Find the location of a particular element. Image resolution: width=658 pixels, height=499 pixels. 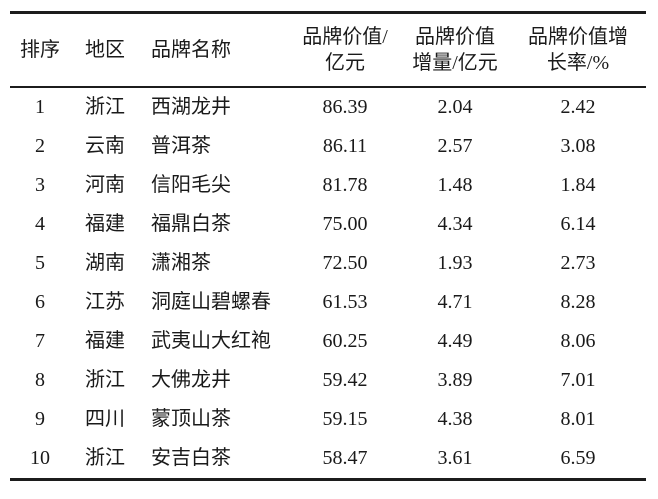

cell-brand-name: 大佛龙井 is located at coordinates (191, 380).